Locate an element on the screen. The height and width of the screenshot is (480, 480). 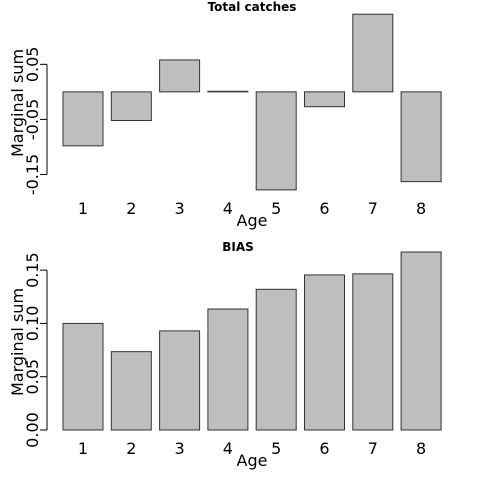
y-tick-label: 0.00 is located at coordinates (32, 430).